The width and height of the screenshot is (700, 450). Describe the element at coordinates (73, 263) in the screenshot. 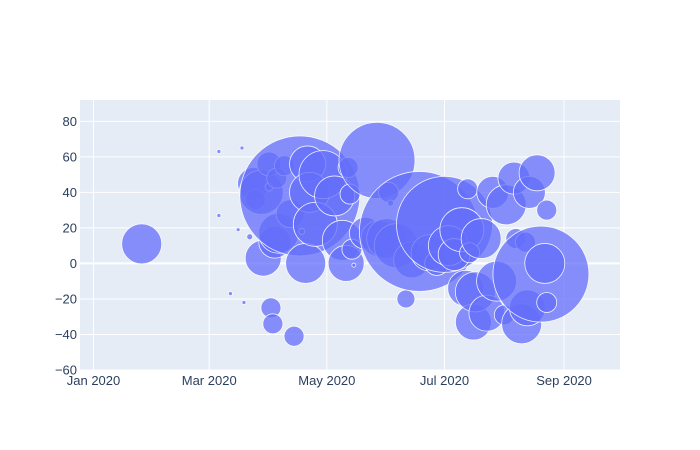

I see `y-tick-label: 0` at that location.